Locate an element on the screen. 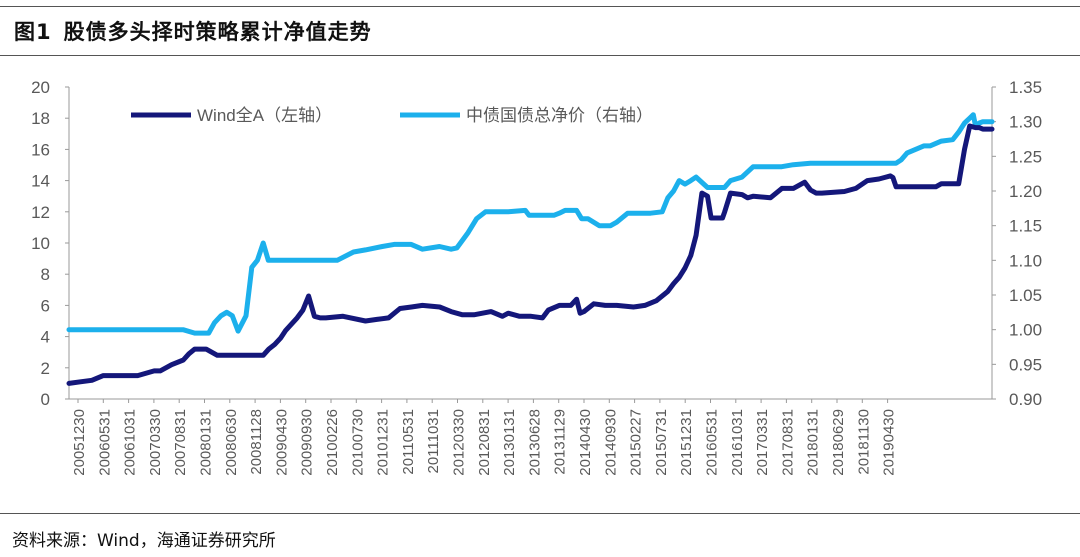  x-tick-label: 20080131 is located at coordinates (206, 442).